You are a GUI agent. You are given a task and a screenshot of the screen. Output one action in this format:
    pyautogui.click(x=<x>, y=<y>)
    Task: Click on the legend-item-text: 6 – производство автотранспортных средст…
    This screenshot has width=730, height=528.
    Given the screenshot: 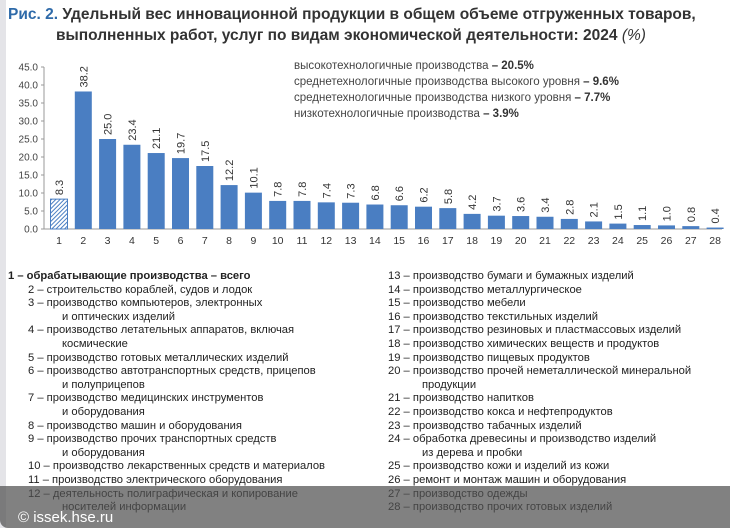 What is the action you would take?
    pyautogui.click(x=172, y=371)
    